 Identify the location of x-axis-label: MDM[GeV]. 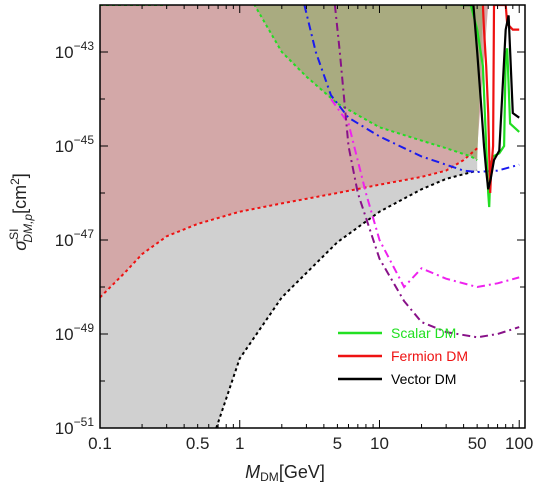
(285, 473).